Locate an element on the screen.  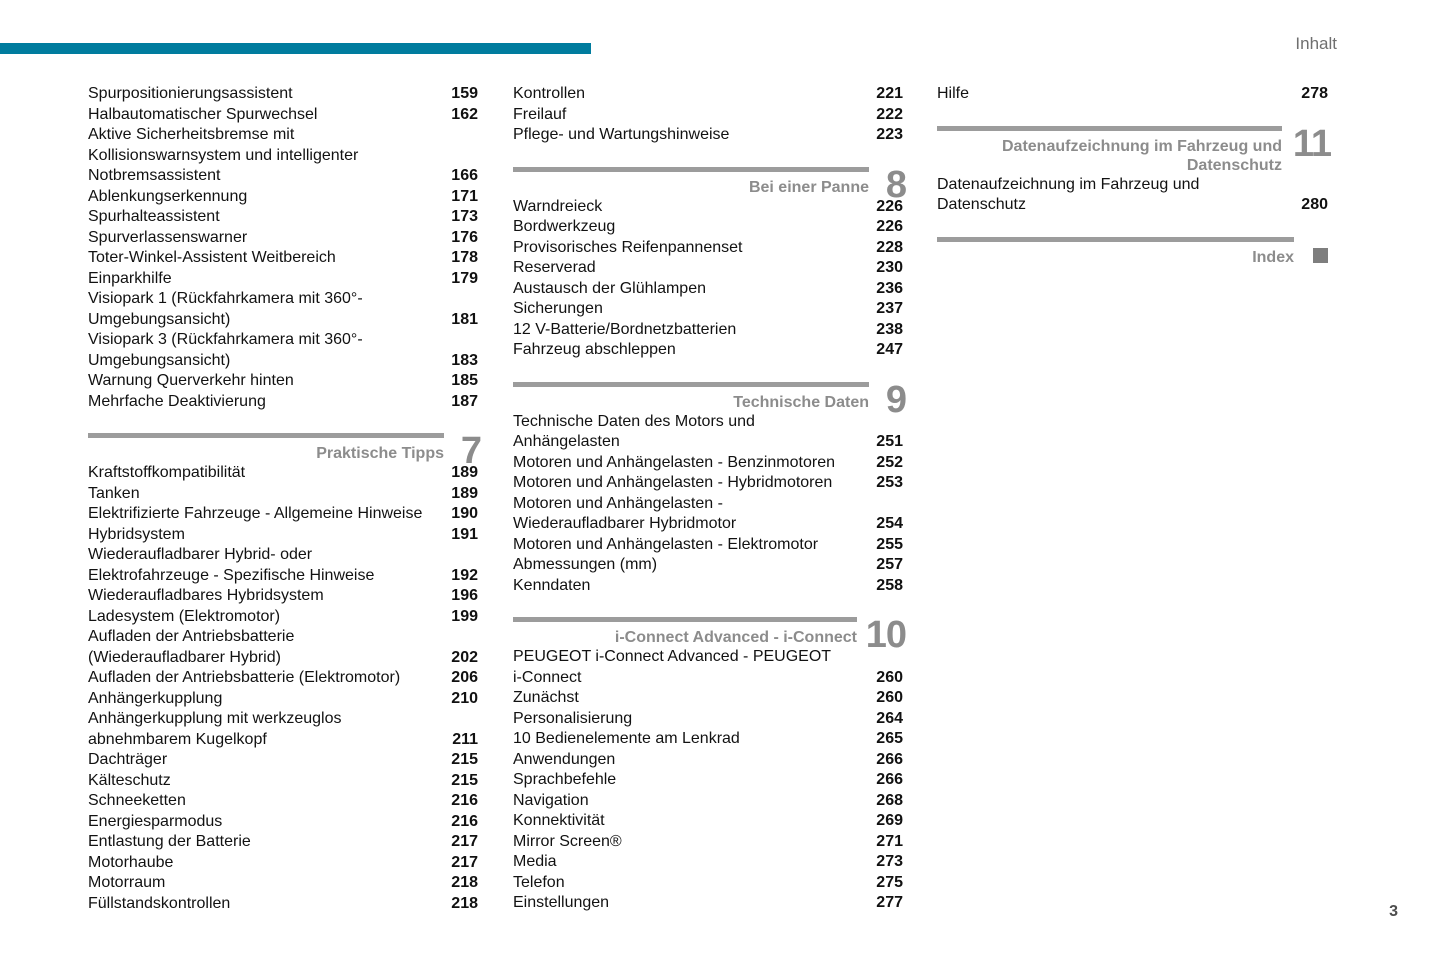
toc-entry: Fahrzeug abschleppen 247 is located at coordinates (708, 350).